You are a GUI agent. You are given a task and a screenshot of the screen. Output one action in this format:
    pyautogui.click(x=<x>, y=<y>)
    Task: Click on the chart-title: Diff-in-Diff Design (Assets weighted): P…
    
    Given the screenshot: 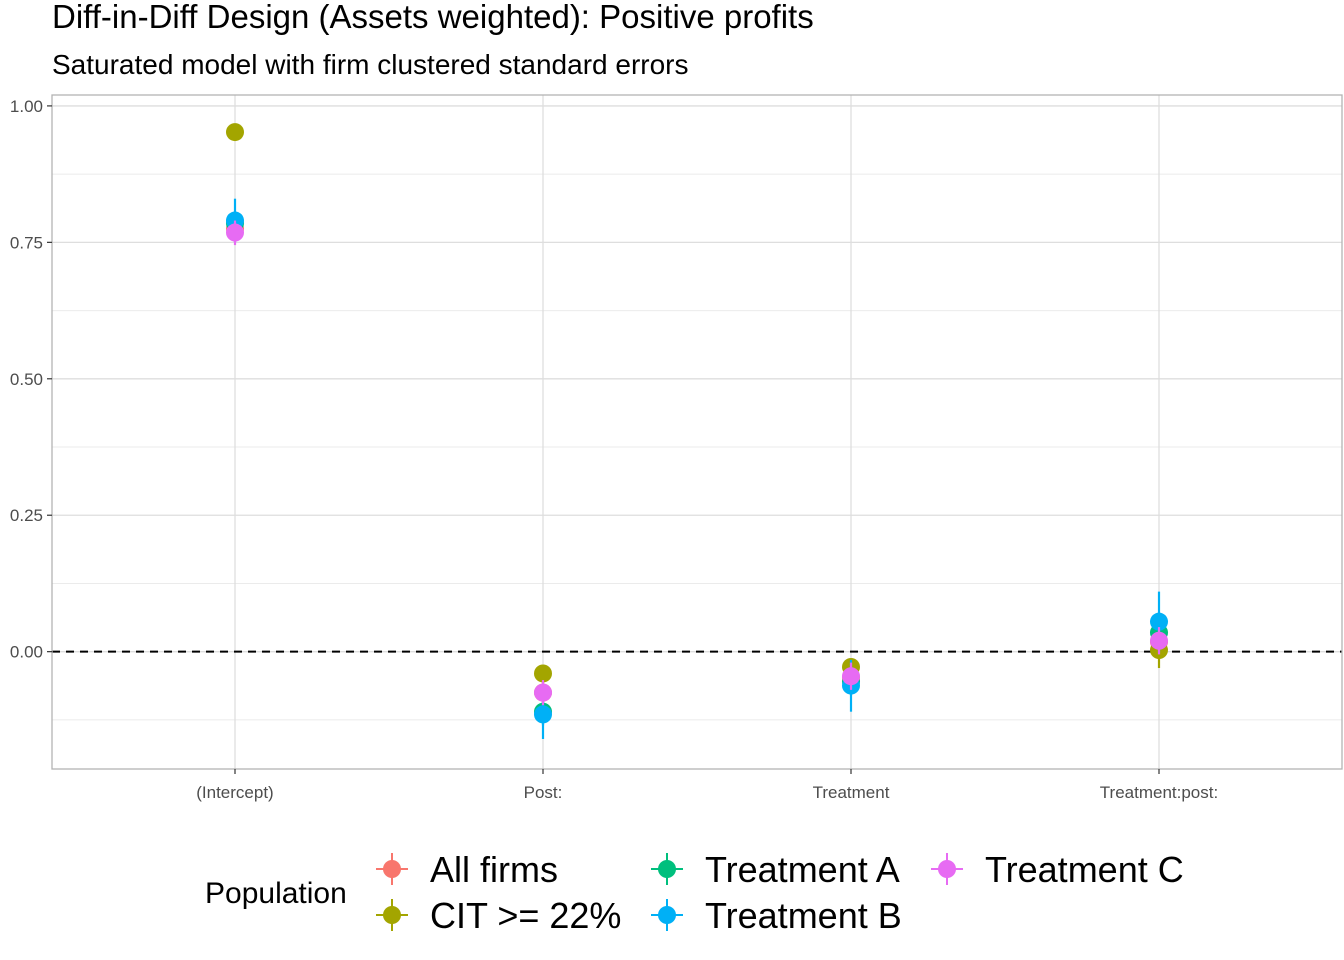 What is the action you would take?
    pyautogui.click(x=433, y=17)
    